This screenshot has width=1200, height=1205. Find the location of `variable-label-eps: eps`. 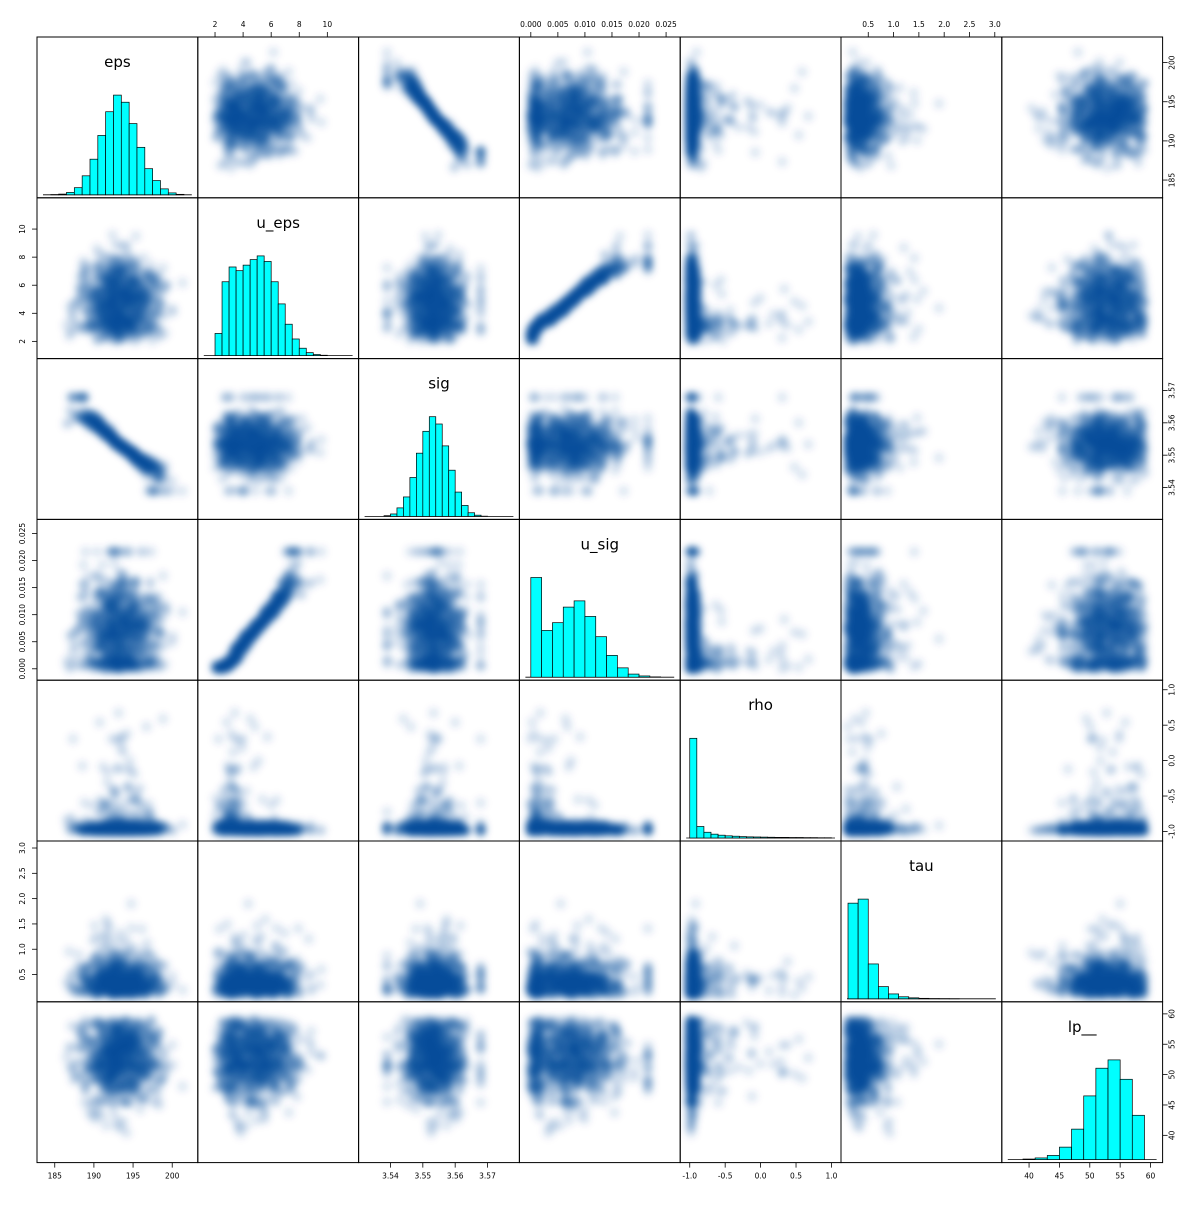

variable-label-eps: eps is located at coordinates (117, 62).